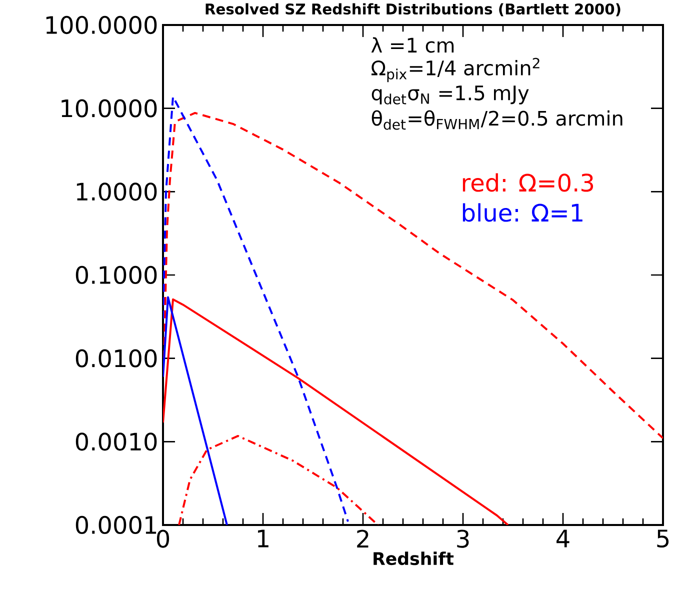 Image resolution: width=686 pixels, height=595 pixels. What do you see at coordinates (116, 441) in the screenshot?
I see `y-tick-label: 0.0010` at bounding box center [116, 441].